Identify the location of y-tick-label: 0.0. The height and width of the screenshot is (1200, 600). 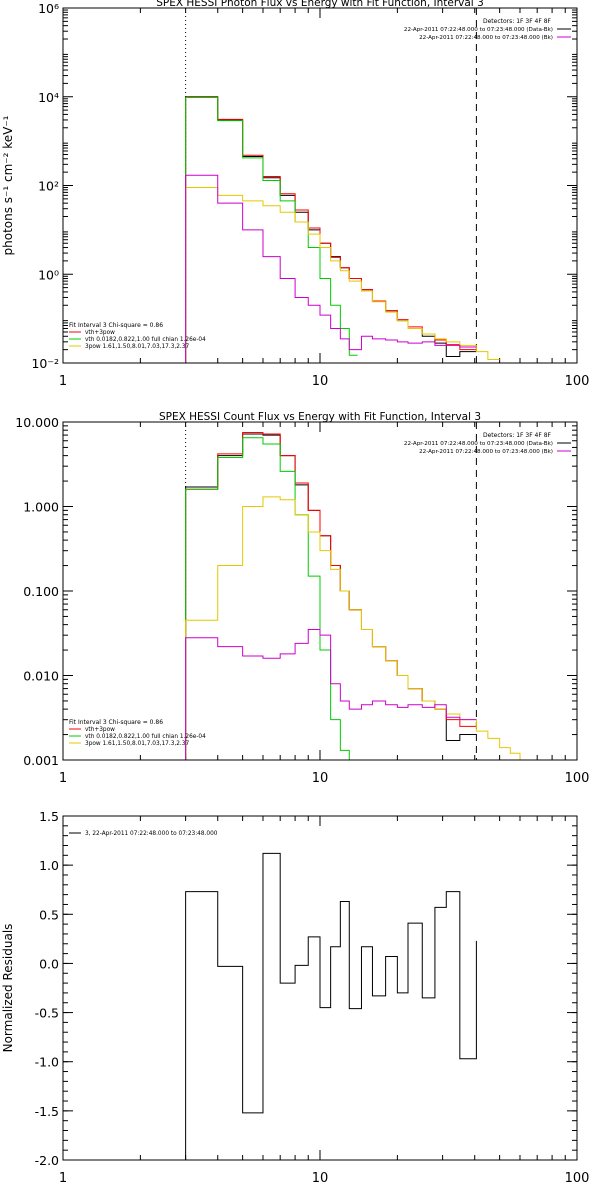
(49, 963).